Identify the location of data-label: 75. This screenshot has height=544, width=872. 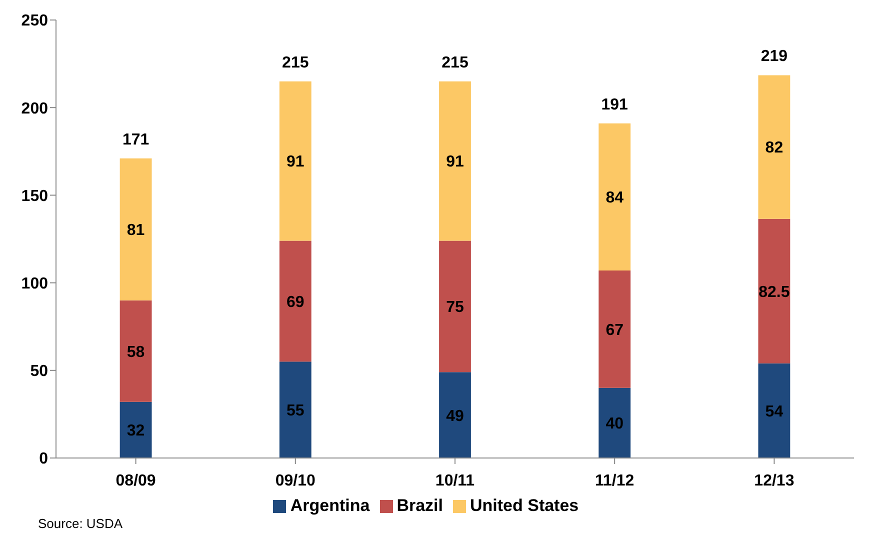
(455, 307).